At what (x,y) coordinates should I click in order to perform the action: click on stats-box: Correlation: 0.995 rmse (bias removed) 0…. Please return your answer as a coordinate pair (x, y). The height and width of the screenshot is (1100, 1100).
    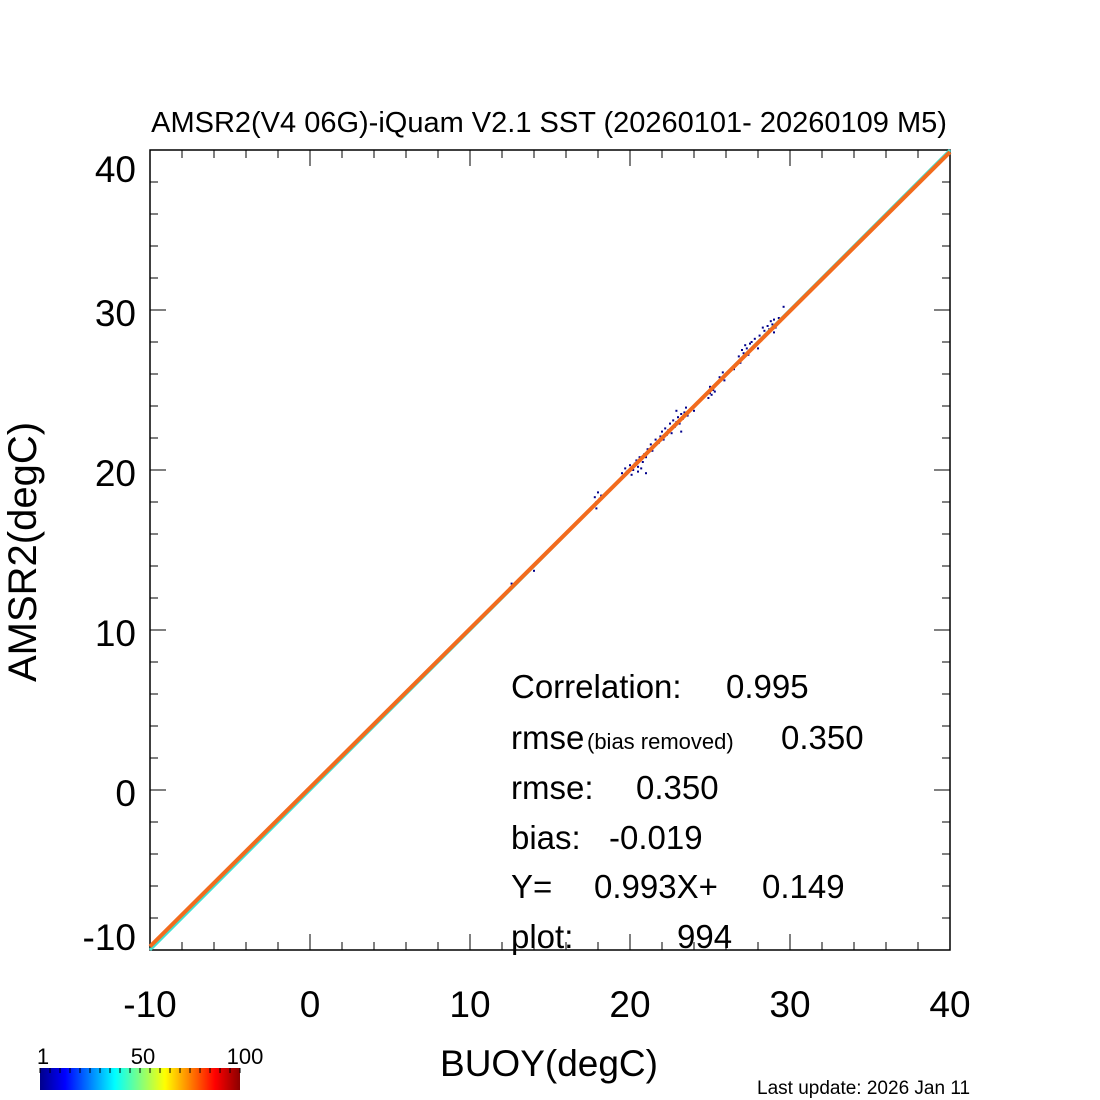
    Looking at the image, I should click on (687, 811).